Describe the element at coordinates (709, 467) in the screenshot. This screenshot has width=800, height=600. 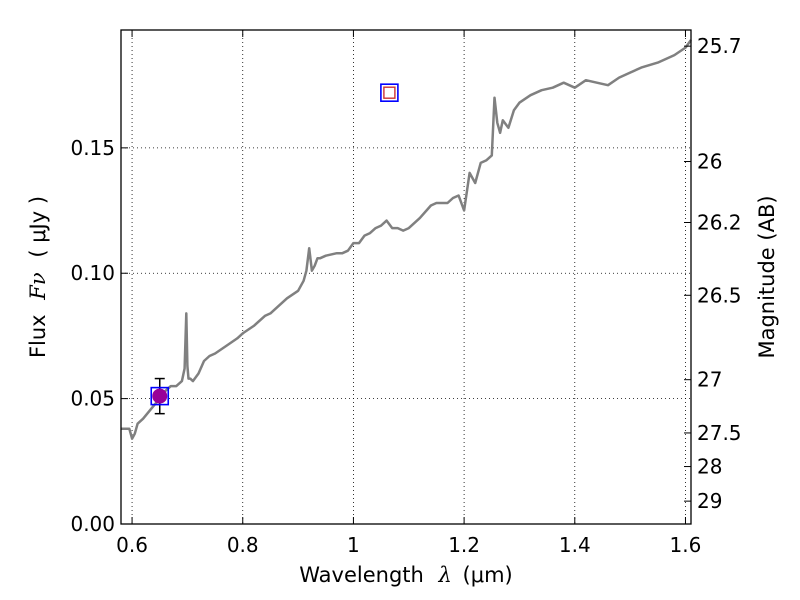
I see `right-tick-label: 28` at that location.